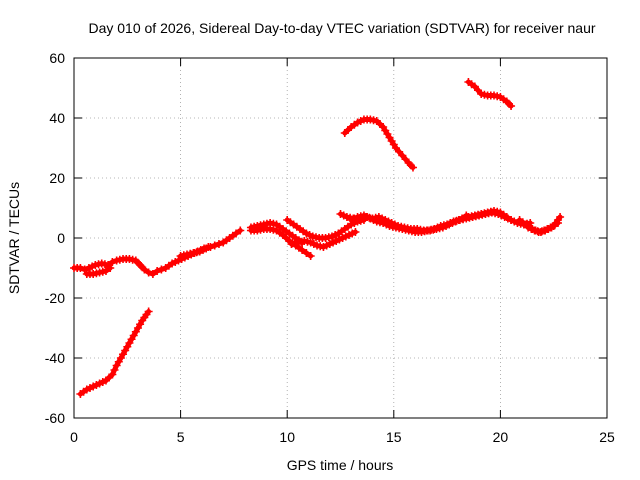  Describe the element at coordinates (340, 465) in the screenshot. I see `x-axis-label: GPS time / hours` at that location.